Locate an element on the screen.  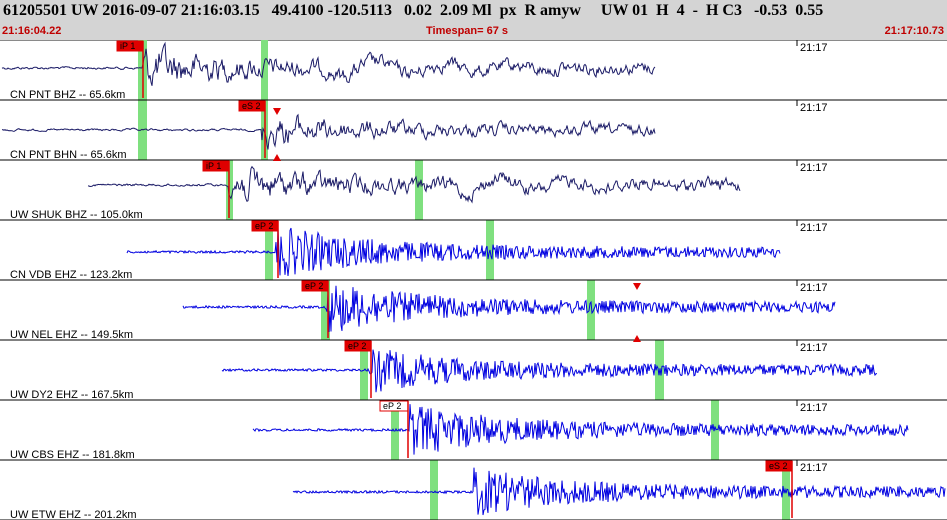
trace-panel: eS 2 21:17 CN PNT BHN -- 65.6km is located at coordinates (473, 130).